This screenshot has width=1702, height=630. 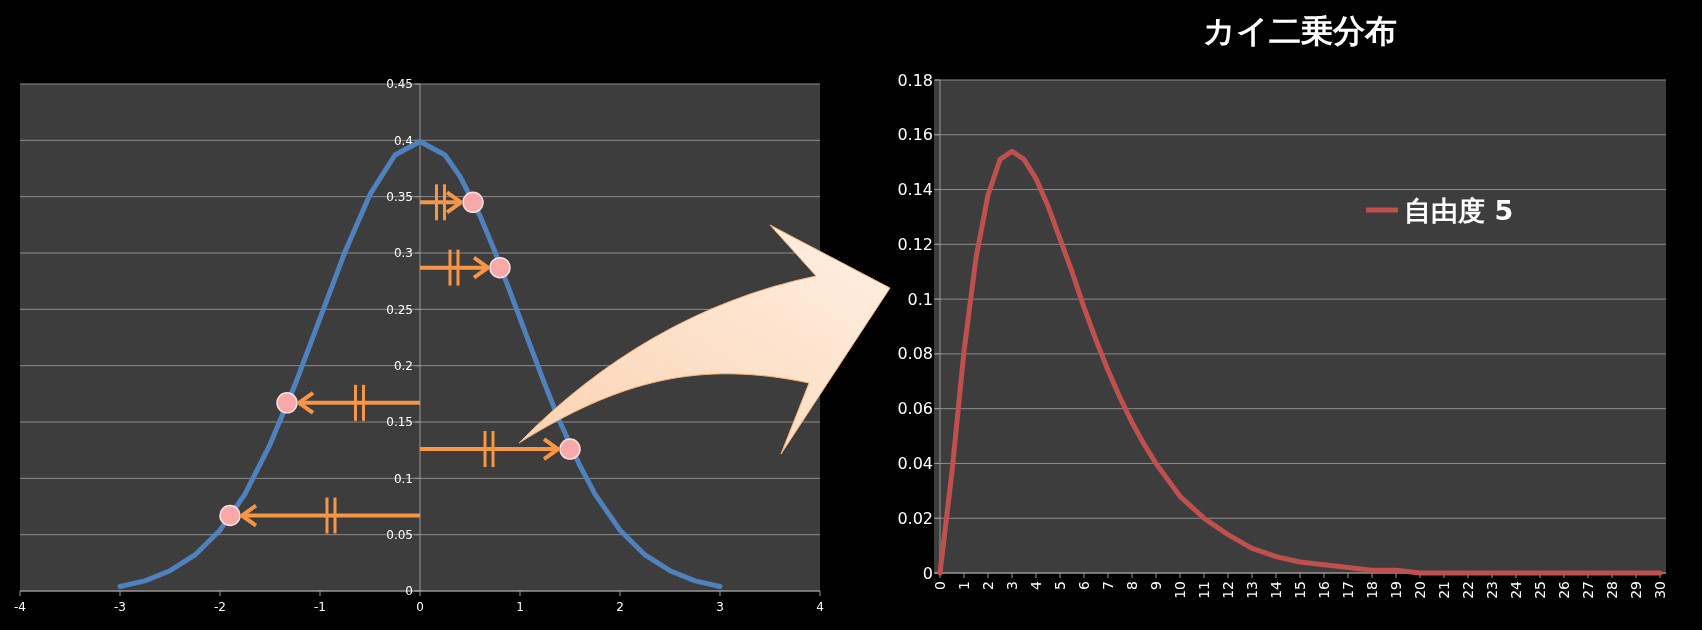 I want to click on x-tick-label: 20, so click(x=1419, y=590).